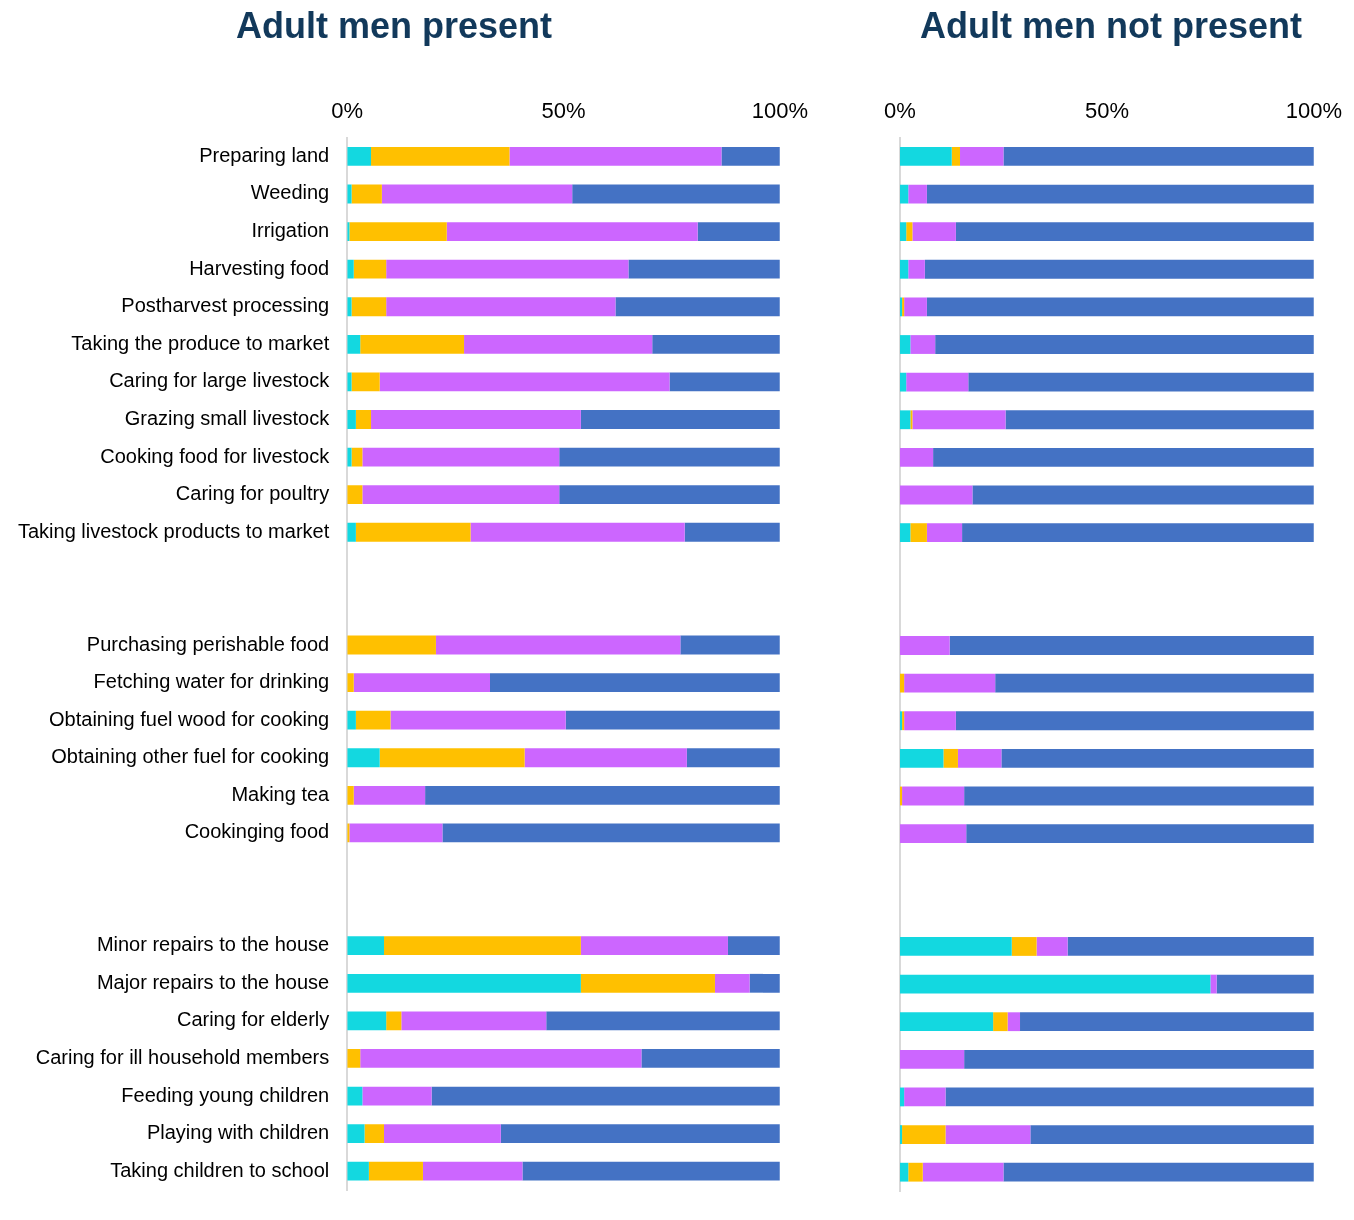  I want to click on y-tick-label: Caring for poultry, so click(252, 493).